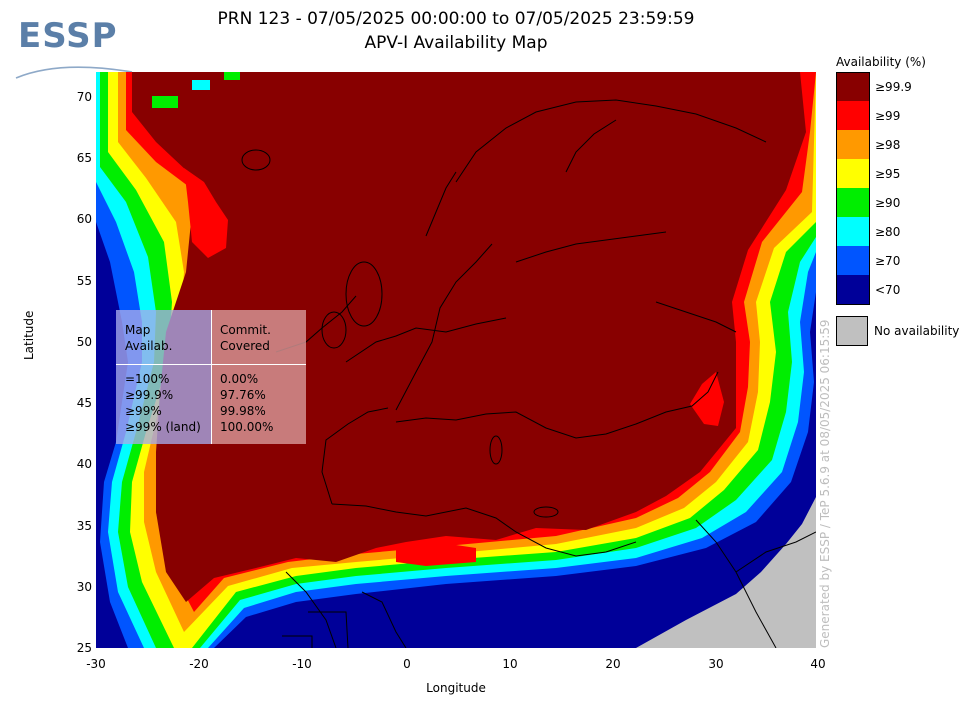  What do you see at coordinates (888, 174) in the screenshot?
I see `legend-label-95: ≥95` at bounding box center [888, 174].